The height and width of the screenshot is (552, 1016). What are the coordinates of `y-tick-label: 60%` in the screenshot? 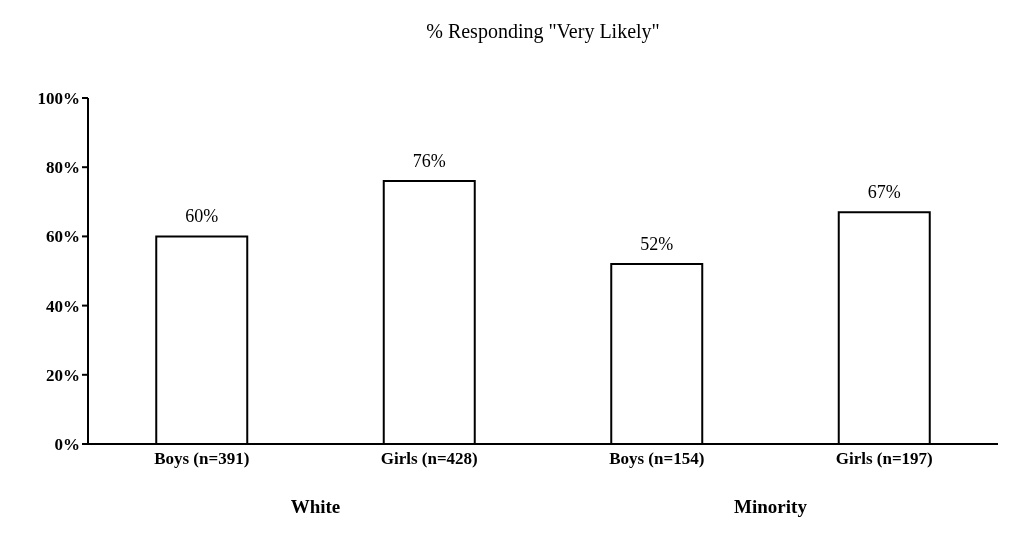 It's located at (63, 237).